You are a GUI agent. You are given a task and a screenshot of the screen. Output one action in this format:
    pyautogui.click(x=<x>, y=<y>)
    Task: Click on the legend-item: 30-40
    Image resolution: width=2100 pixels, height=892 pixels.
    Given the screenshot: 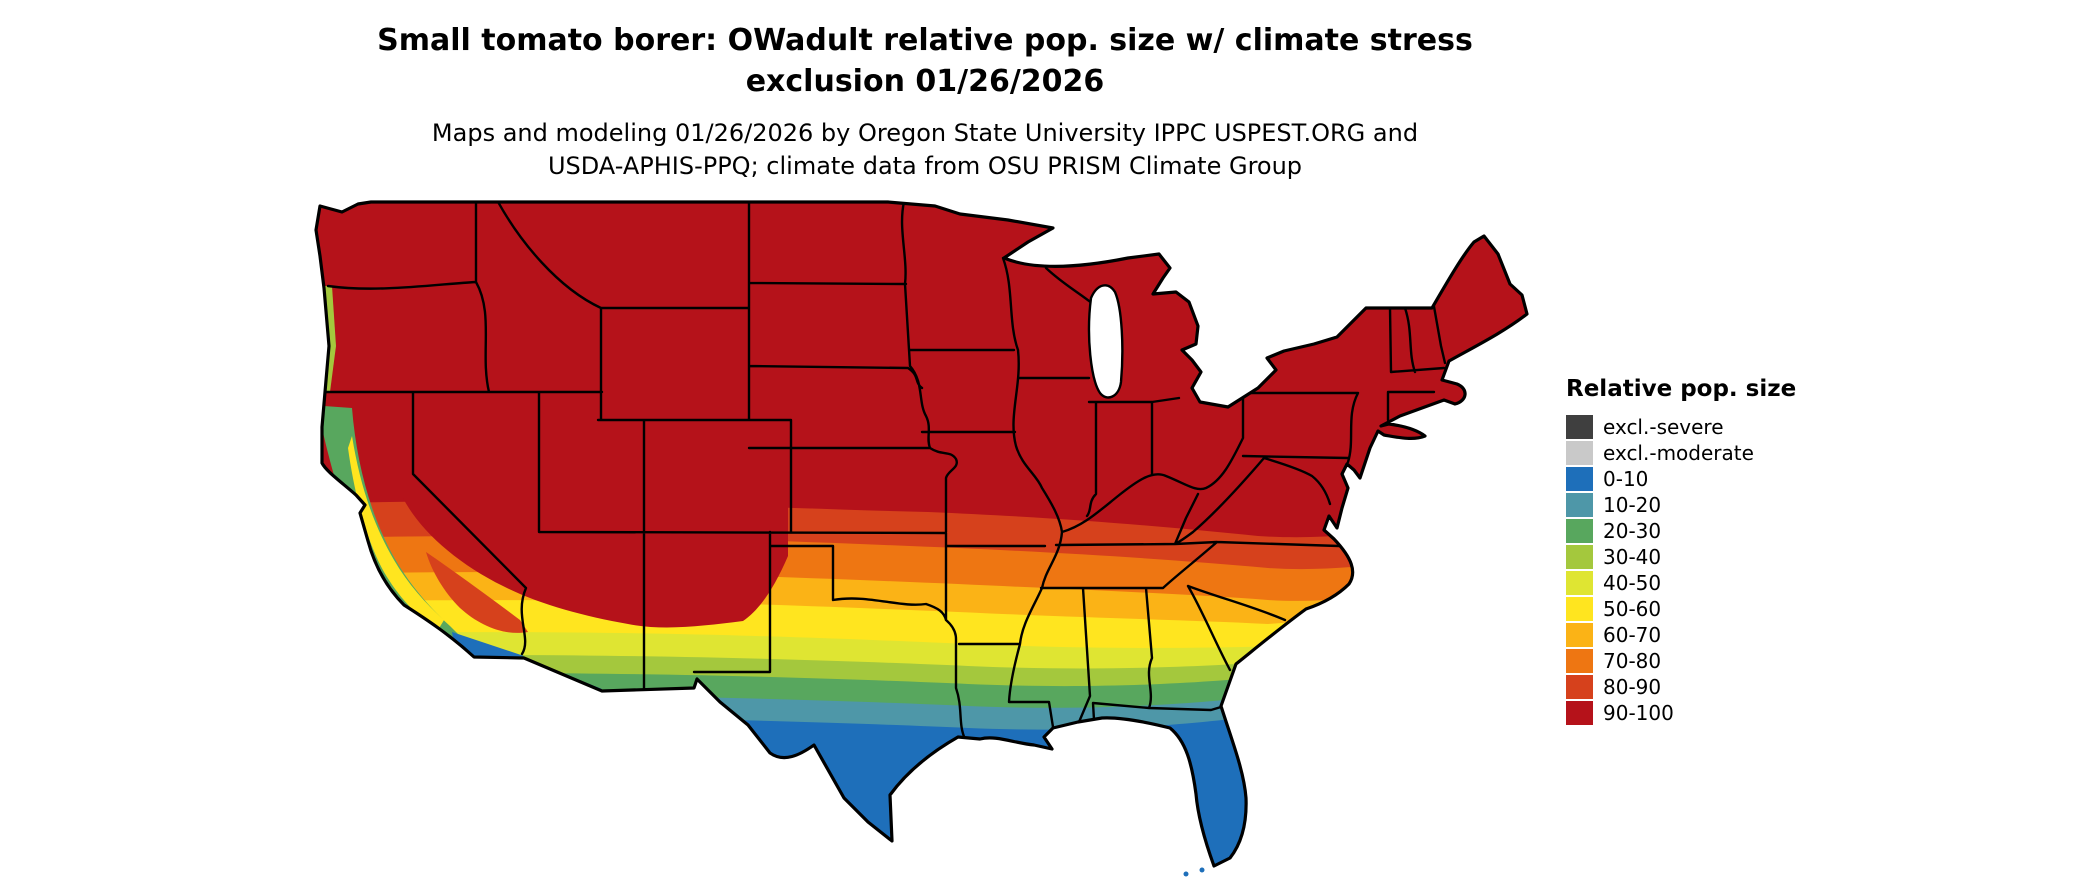 What is the action you would take?
    pyautogui.click(x=1681, y=556)
    